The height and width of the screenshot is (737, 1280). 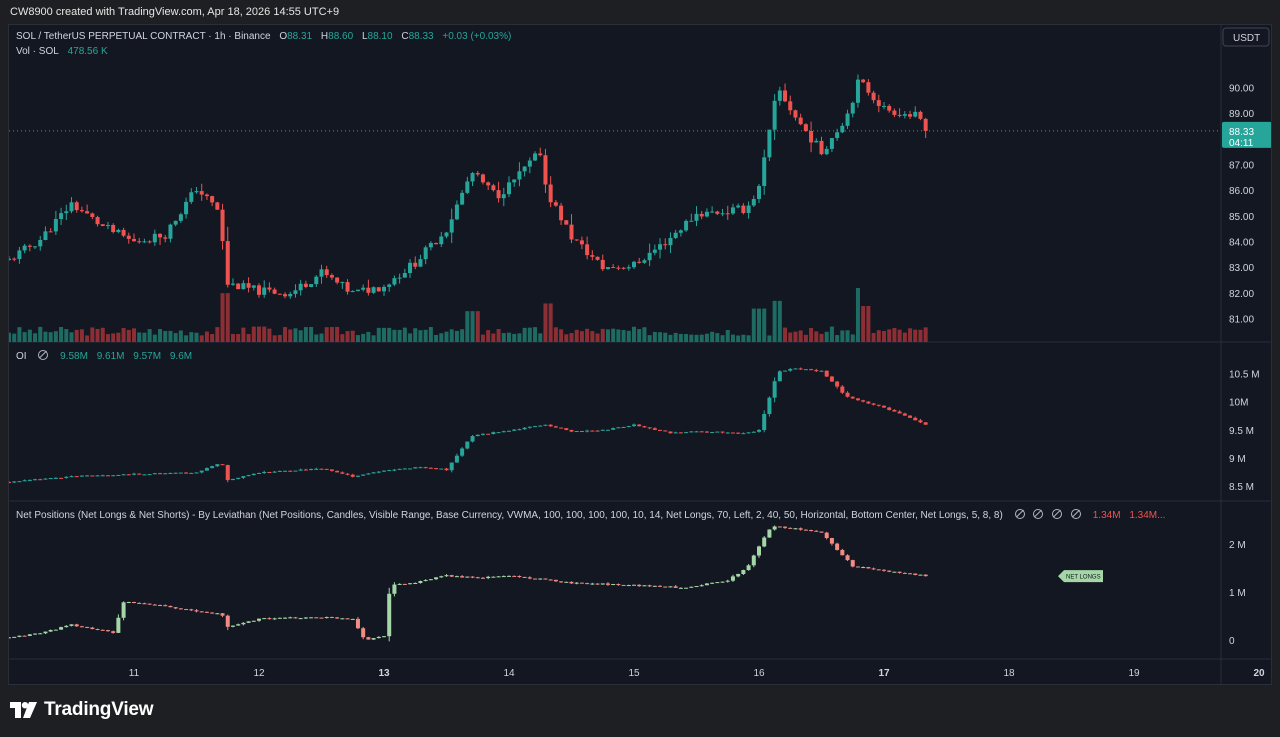 I want to click on currency-button, so click(x=1246, y=37).